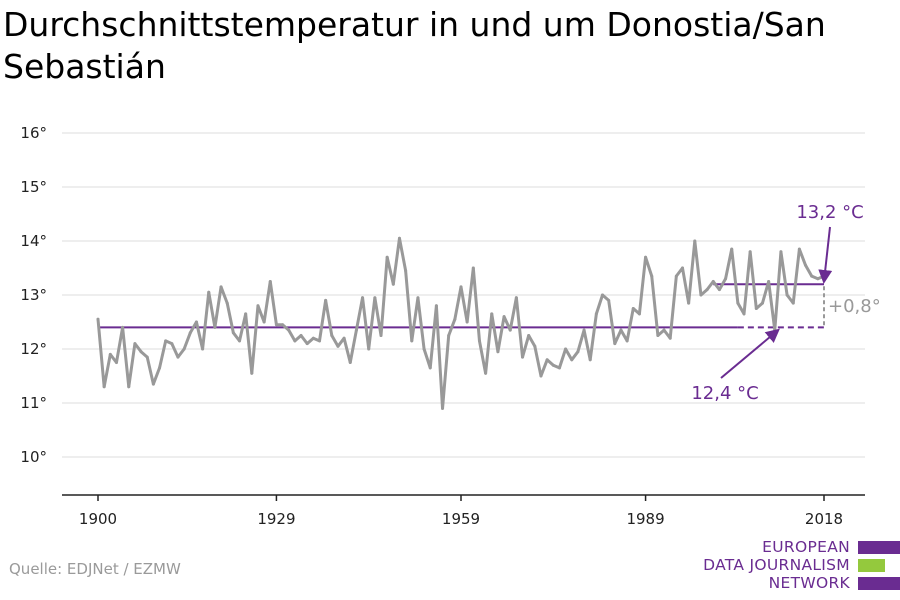 The image size is (900, 600). I want to click on y-tick-label: 12°, so click(33, 349).